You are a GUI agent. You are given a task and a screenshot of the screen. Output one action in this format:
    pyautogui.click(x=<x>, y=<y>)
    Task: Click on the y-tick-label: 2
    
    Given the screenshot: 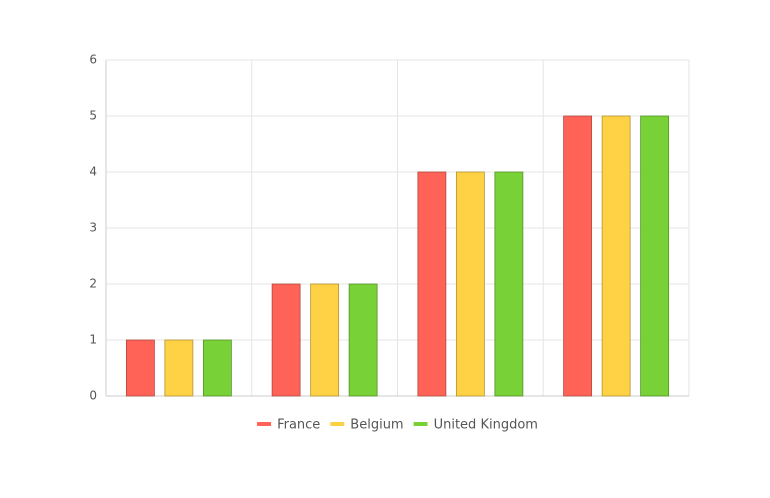 What is the action you would take?
    pyautogui.click(x=93, y=284)
    